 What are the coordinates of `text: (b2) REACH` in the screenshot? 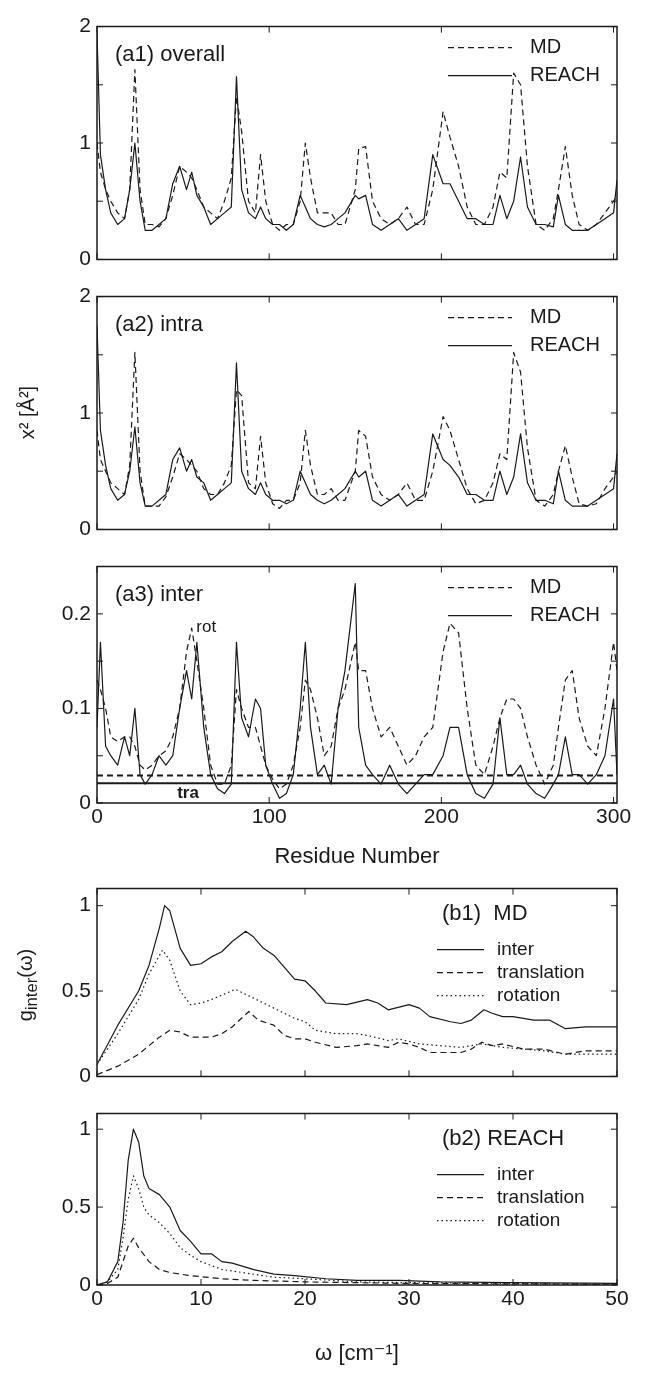 It's located at (503, 1137).